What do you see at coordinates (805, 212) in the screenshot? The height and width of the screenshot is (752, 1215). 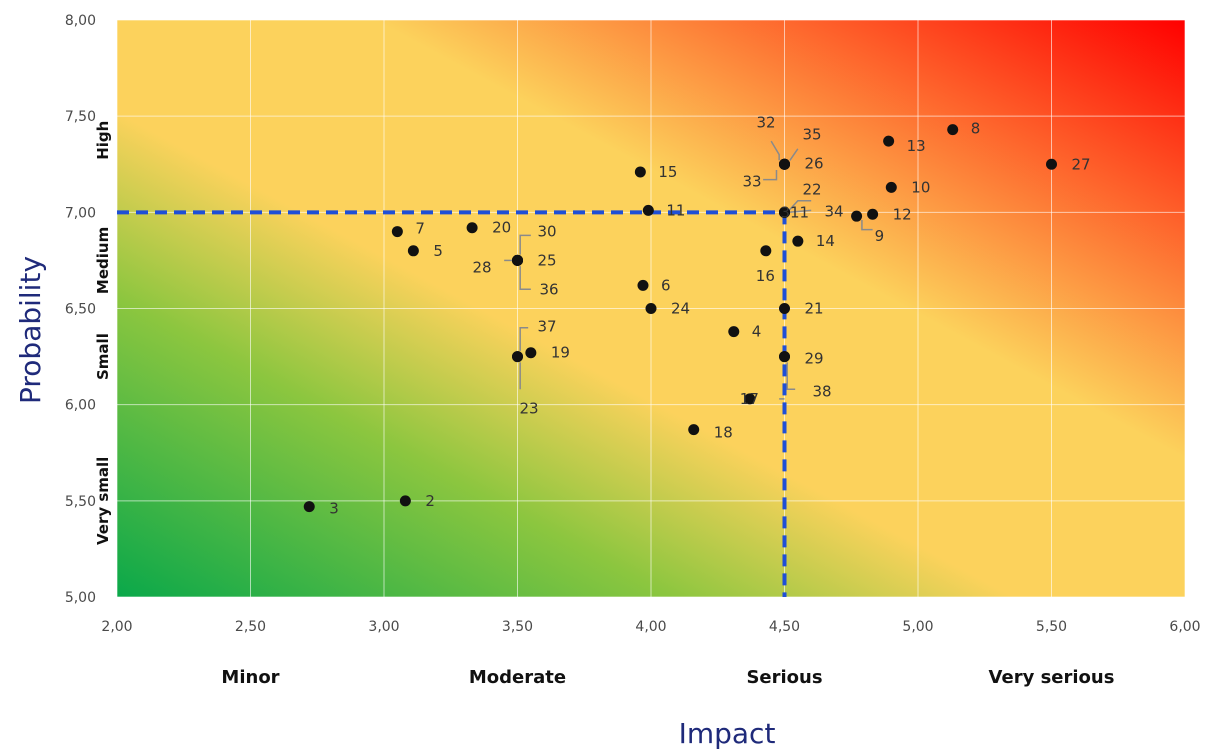 I see `risk-point-label-1: 1` at bounding box center [805, 212].